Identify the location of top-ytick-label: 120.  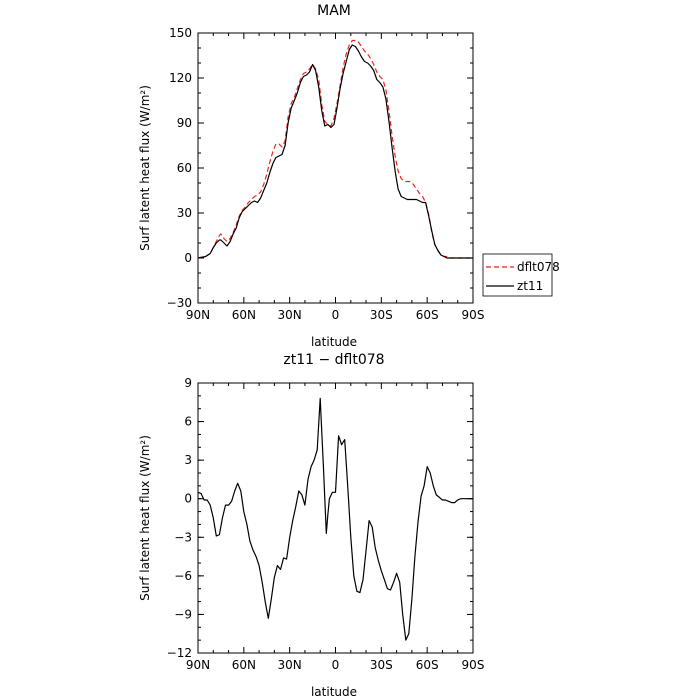
(180, 78).